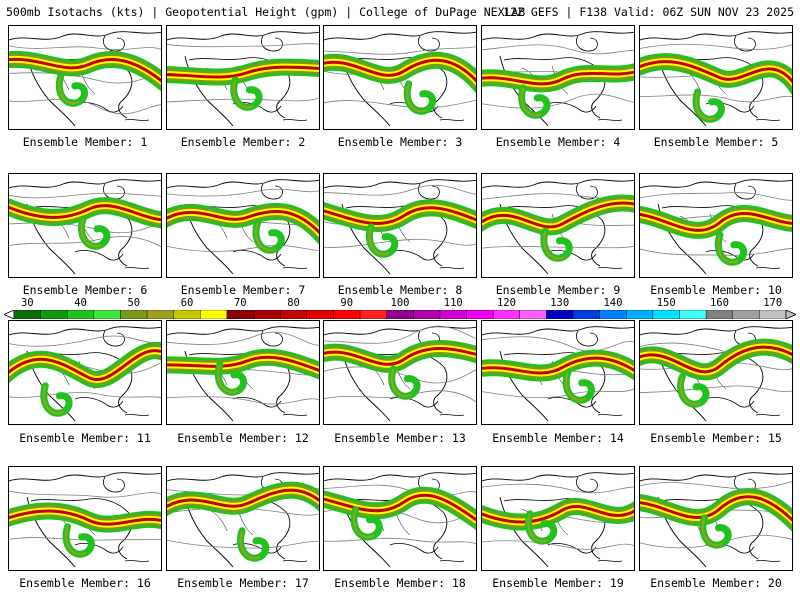 Image resolution: width=800 pixels, height=600 pixels. Describe the element at coordinates (85, 290) in the screenshot. I see `member-label: Ensemble Member: 6` at that location.